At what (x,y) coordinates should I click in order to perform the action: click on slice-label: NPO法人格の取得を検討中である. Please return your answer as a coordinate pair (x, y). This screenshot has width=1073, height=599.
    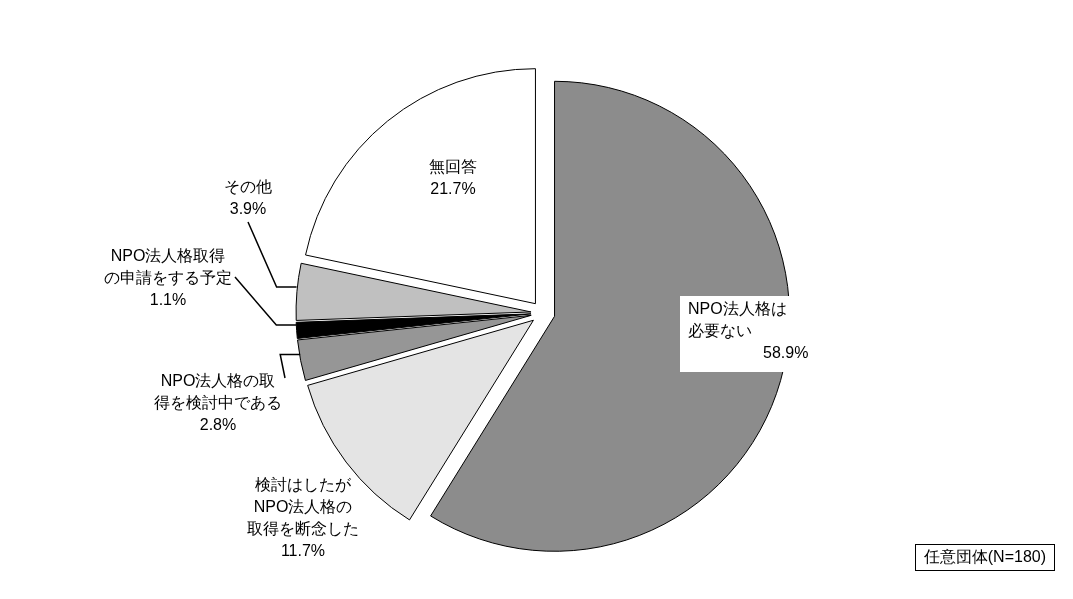
    Looking at the image, I should click on (218, 391).